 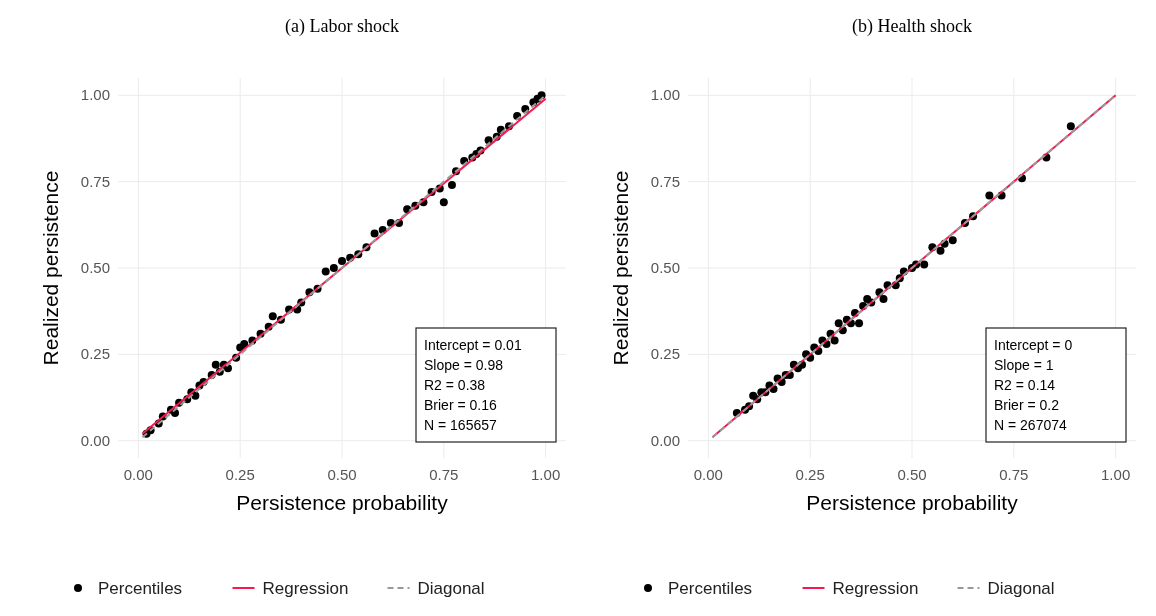 What do you see at coordinates (460, 405) in the screenshot?
I see `annotation: Brier = 0.16` at bounding box center [460, 405].